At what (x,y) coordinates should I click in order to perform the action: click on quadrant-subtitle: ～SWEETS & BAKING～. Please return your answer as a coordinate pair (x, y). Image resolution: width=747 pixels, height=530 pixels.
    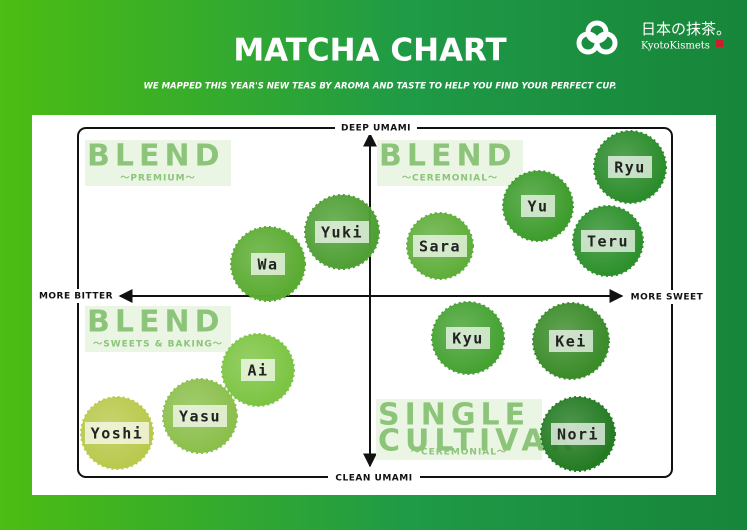
    Looking at the image, I should click on (158, 345).